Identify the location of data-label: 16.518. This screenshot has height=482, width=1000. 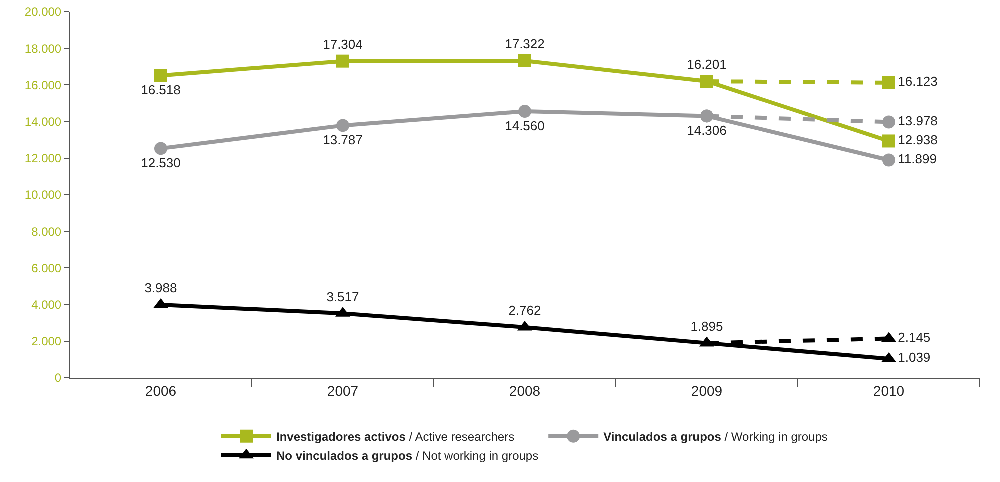
(161, 90).